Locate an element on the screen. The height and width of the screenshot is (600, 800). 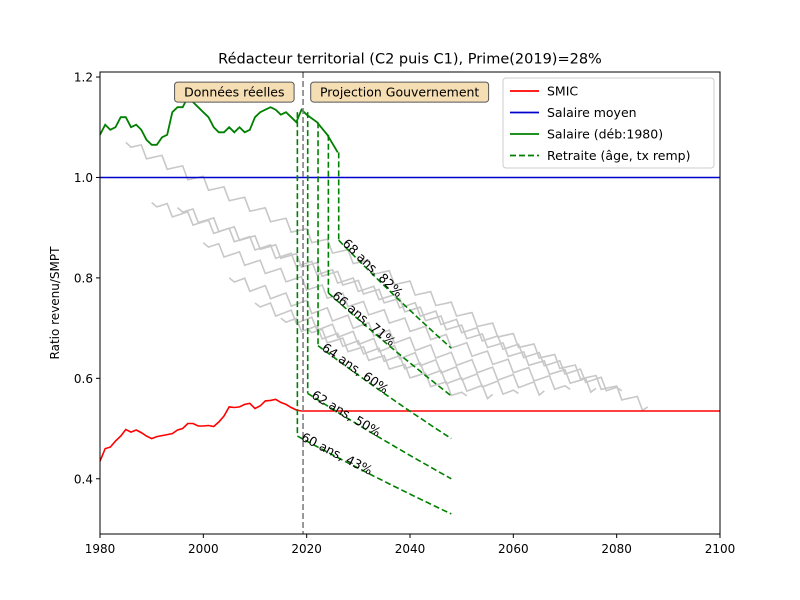
x-tick-label-4: 2060 is located at coordinates (513, 549).